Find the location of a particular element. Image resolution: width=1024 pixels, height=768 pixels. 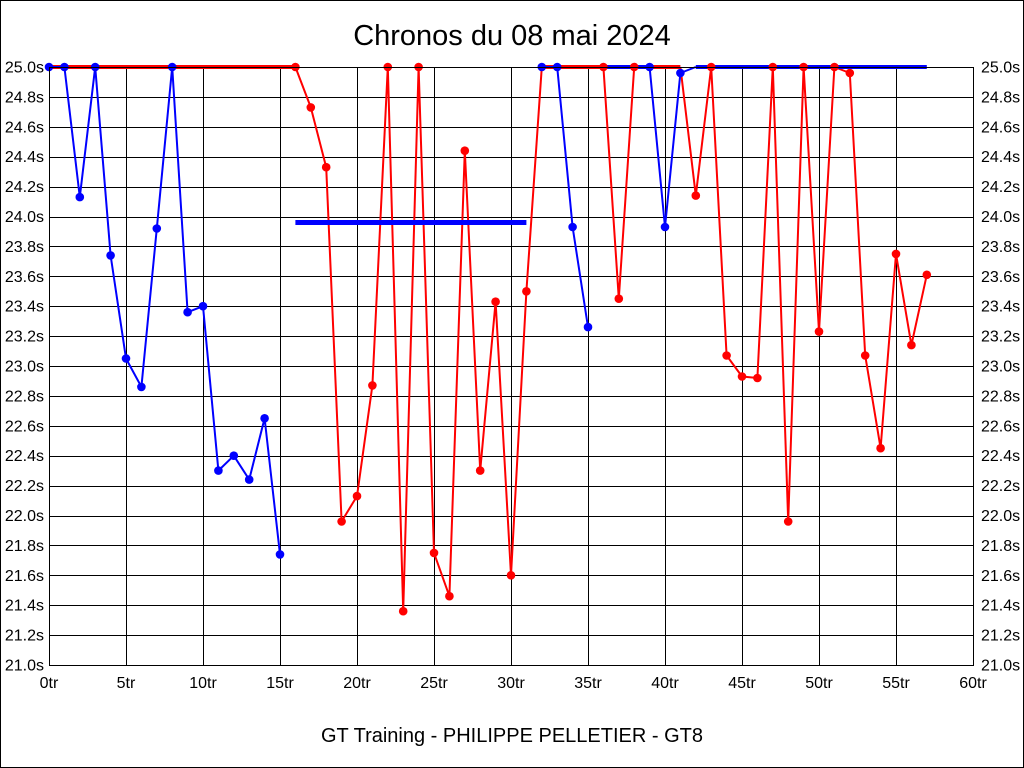

x-axis-tick-label: 15tr is located at coordinates (280, 683).